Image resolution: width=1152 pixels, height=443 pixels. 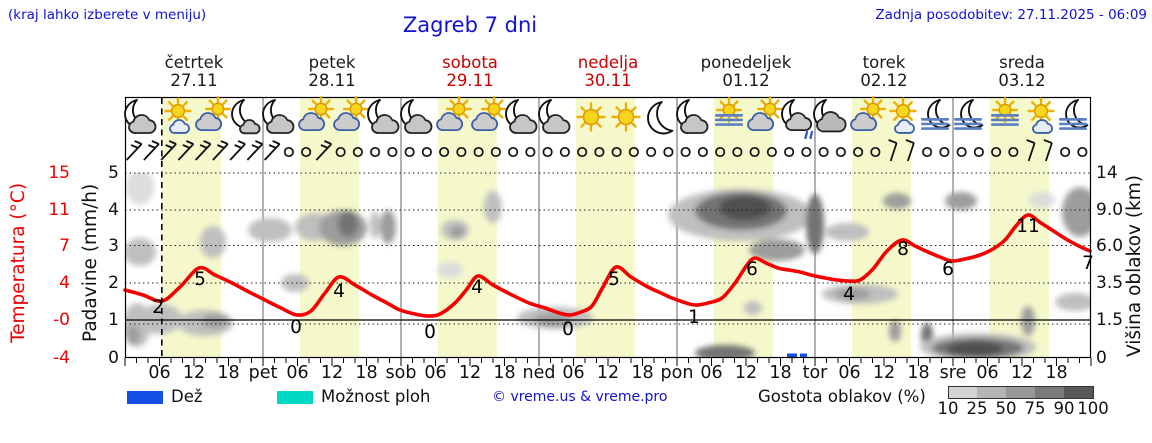 What do you see at coordinates (608, 62) in the screenshot?
I see `day-name: nedelja` at bounding box center [608, 62].